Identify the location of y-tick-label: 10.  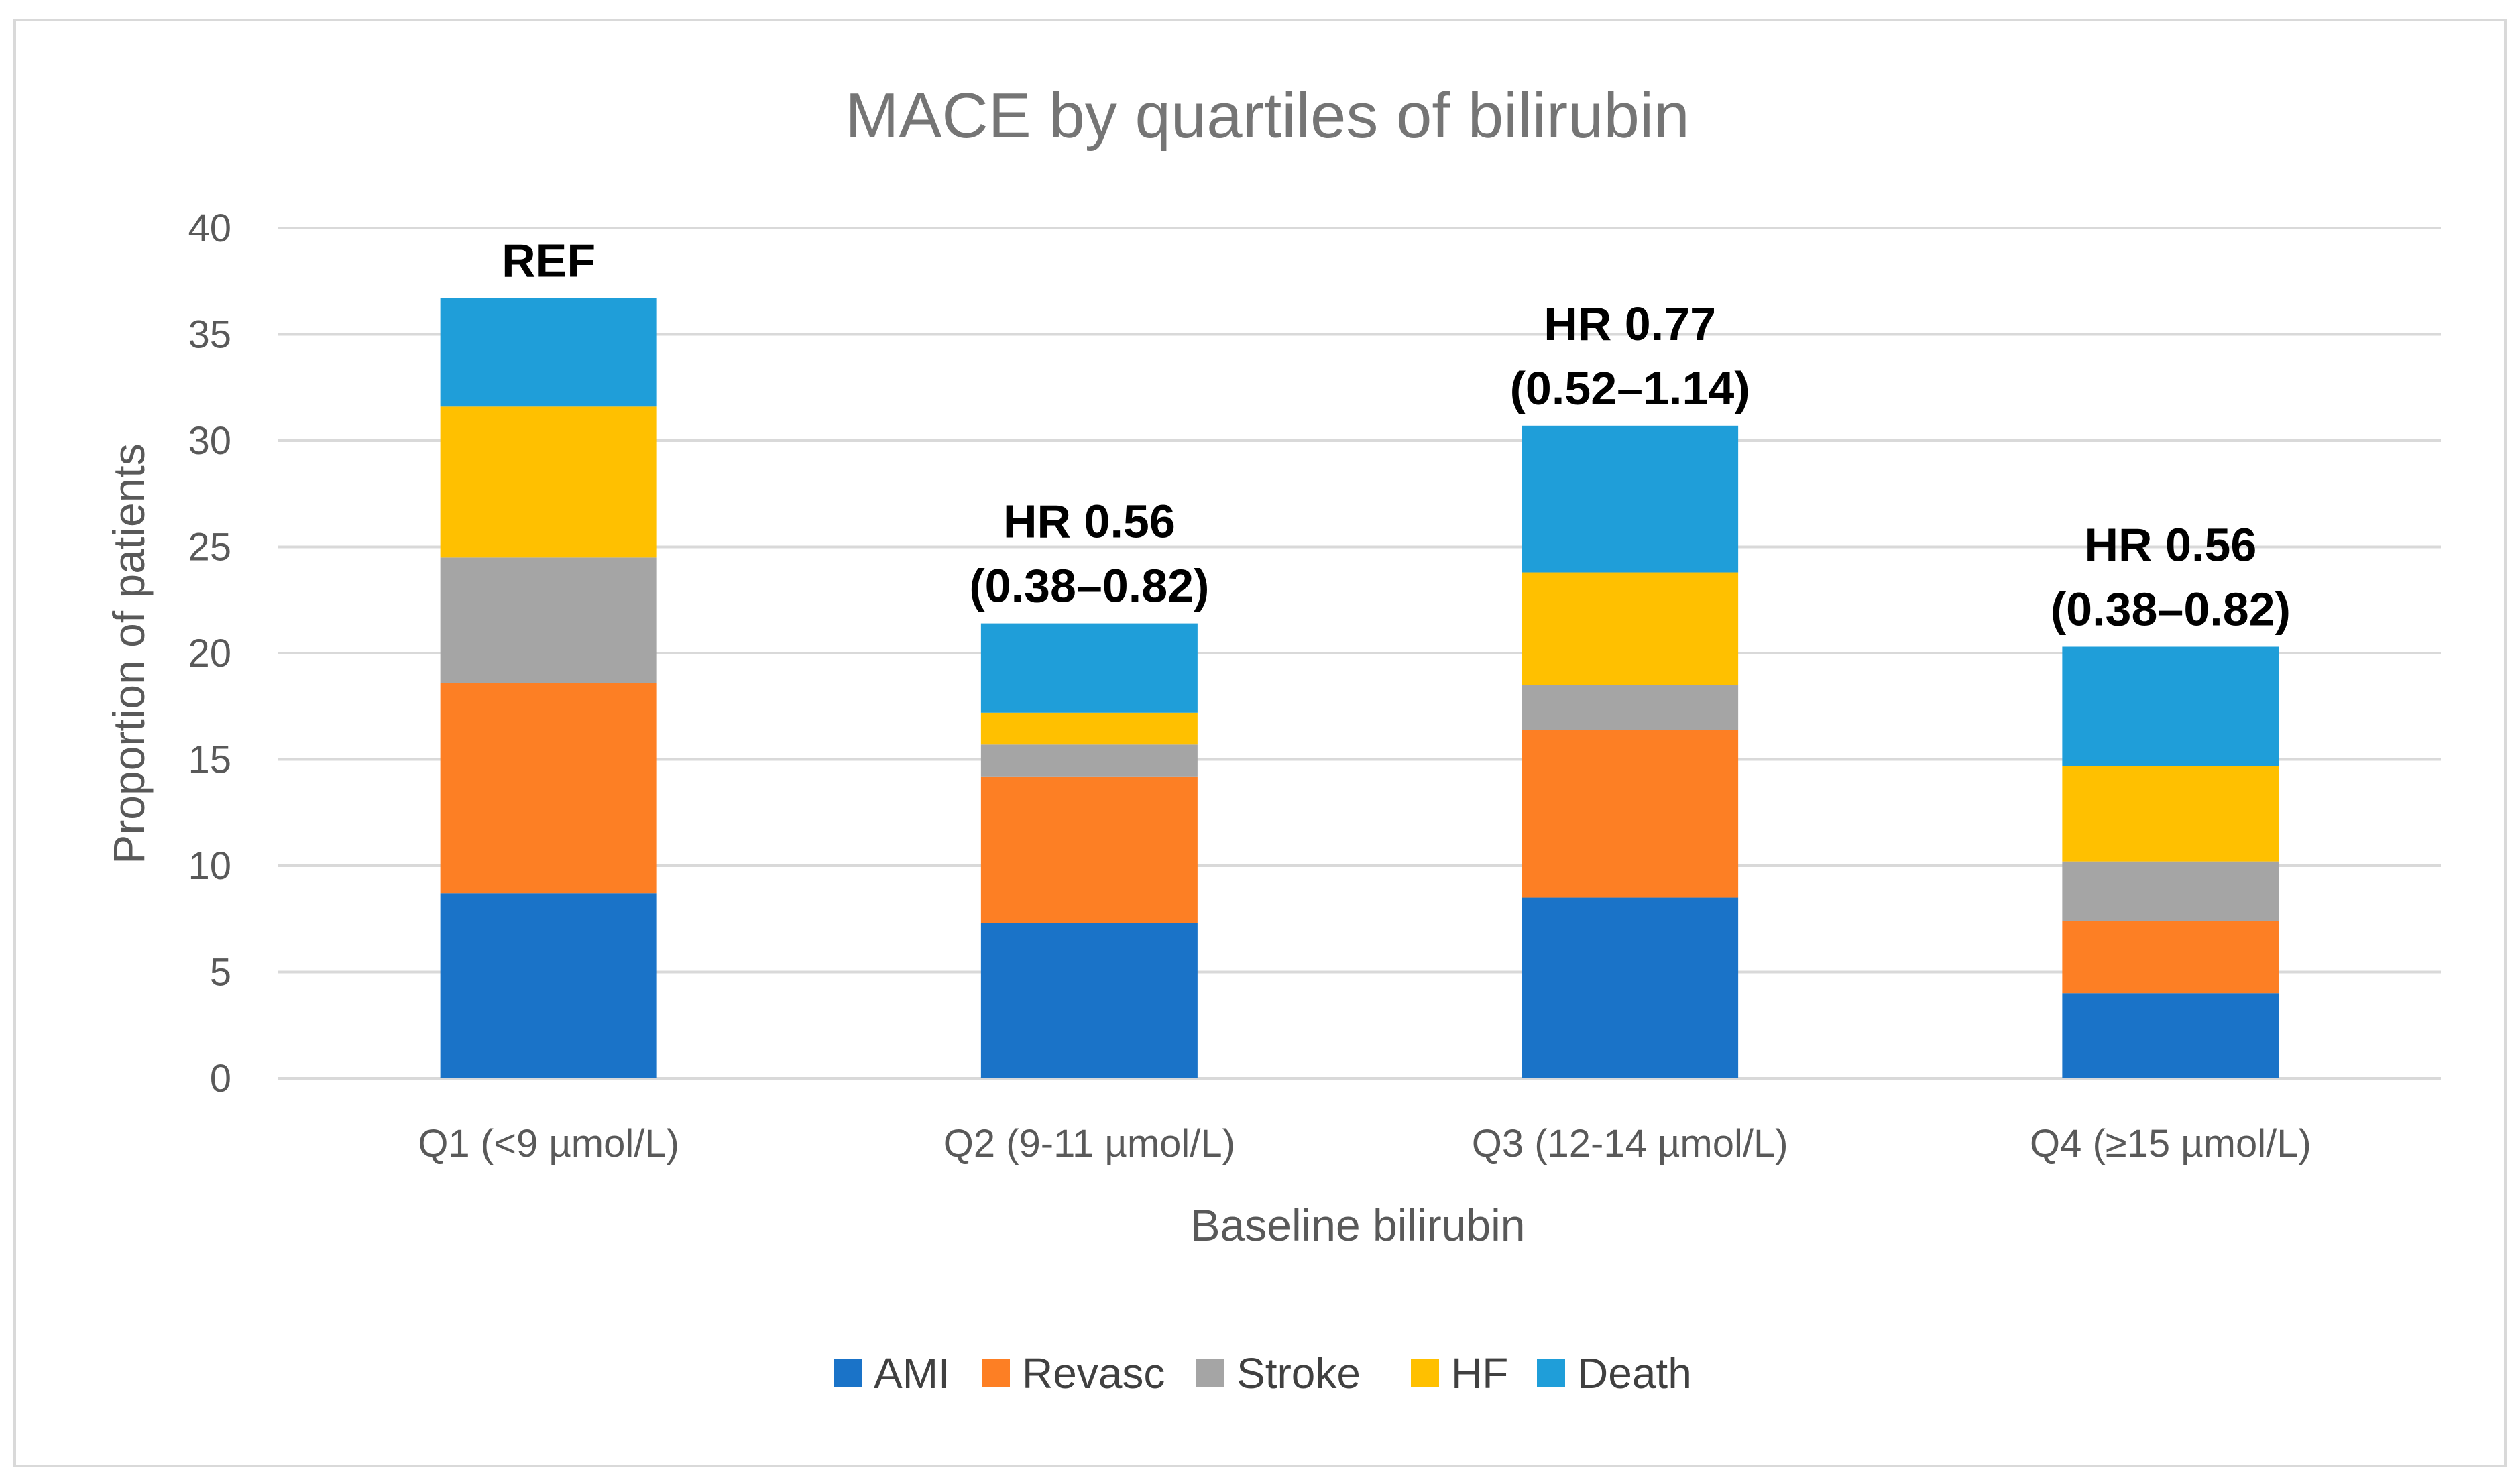
(210, 866).